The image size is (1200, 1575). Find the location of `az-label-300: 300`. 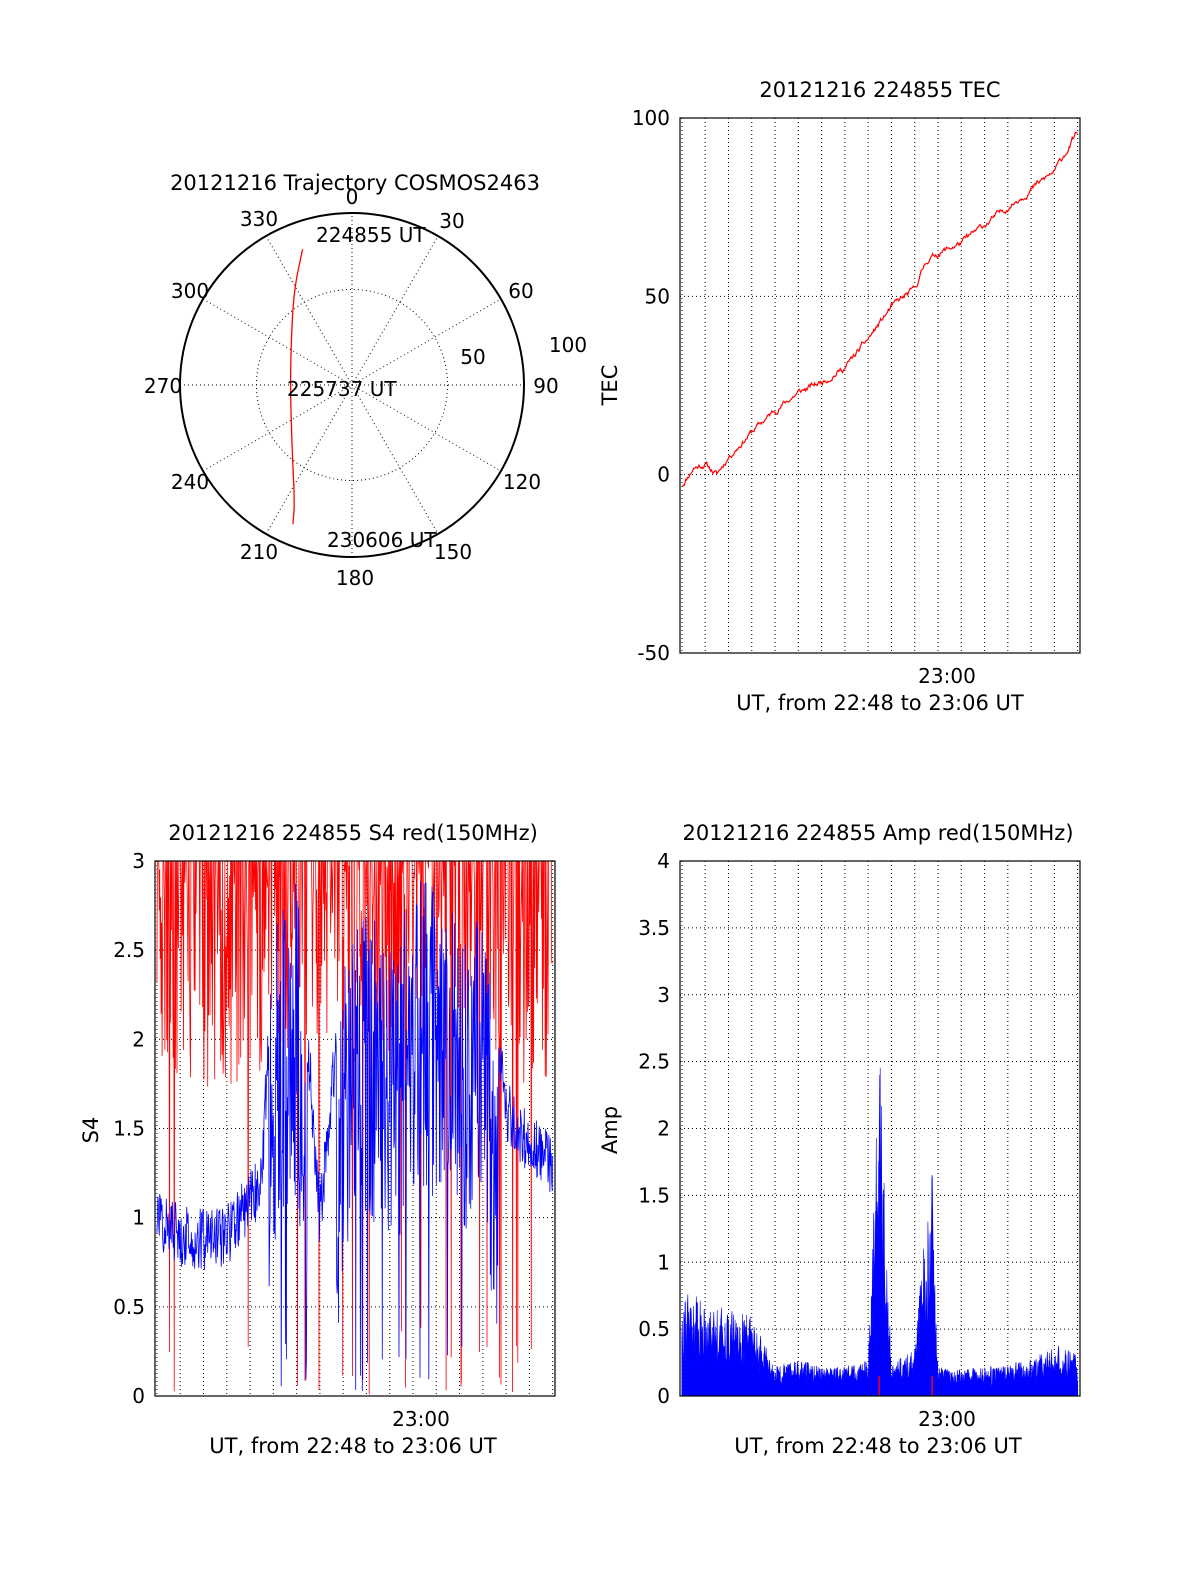

az-label-300: 300 is located at coordinates (190, 291).